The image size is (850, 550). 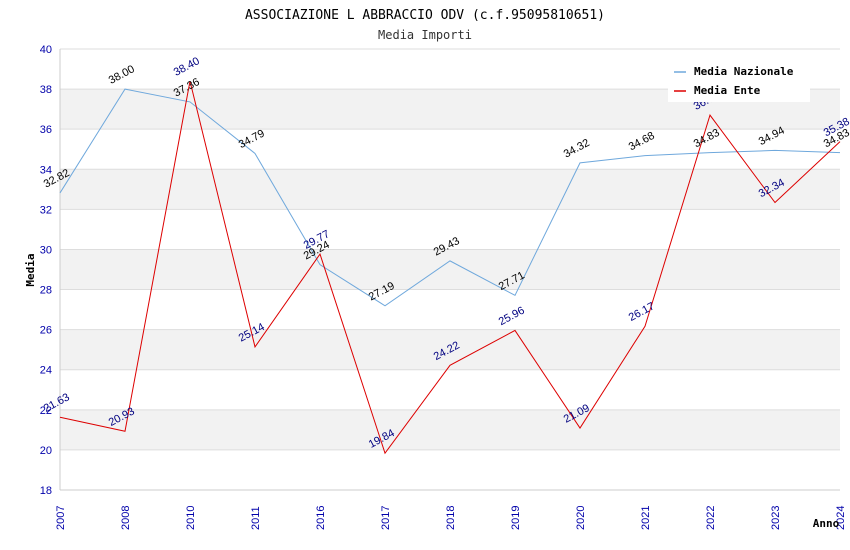 What do you see at coordinates (46, 270) in the screenshot?
I see `y-tick-labels: 18 20 22 24 26 28 30 32 34 36 38 40` at bounding box center [46, 270].